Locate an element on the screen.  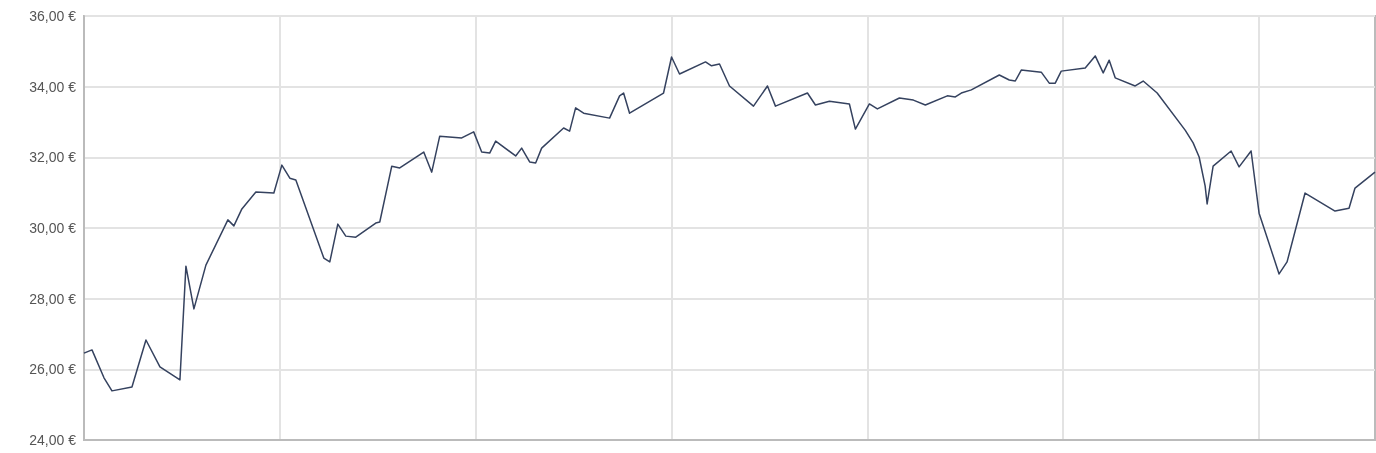
y-tick-label: 24,00 € is located at coordinates (53, 440).